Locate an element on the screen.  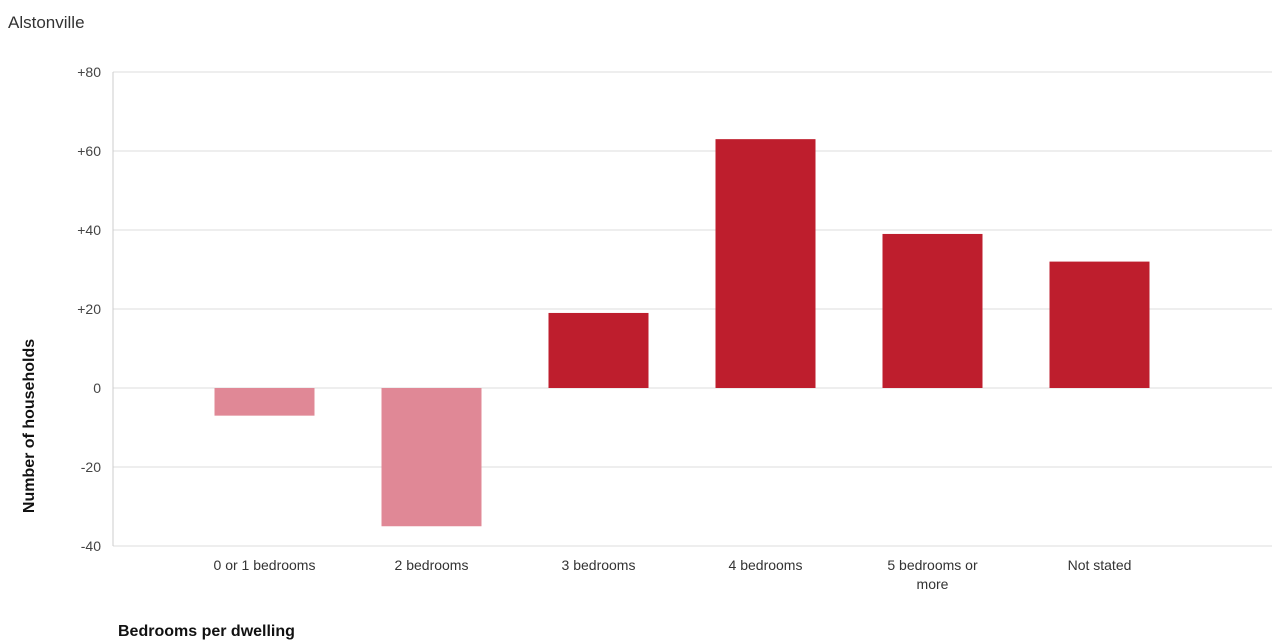
y-axis-ticks: -40 -20 0 +20 +40 +60 +80 is located at coordinates (89, 309).